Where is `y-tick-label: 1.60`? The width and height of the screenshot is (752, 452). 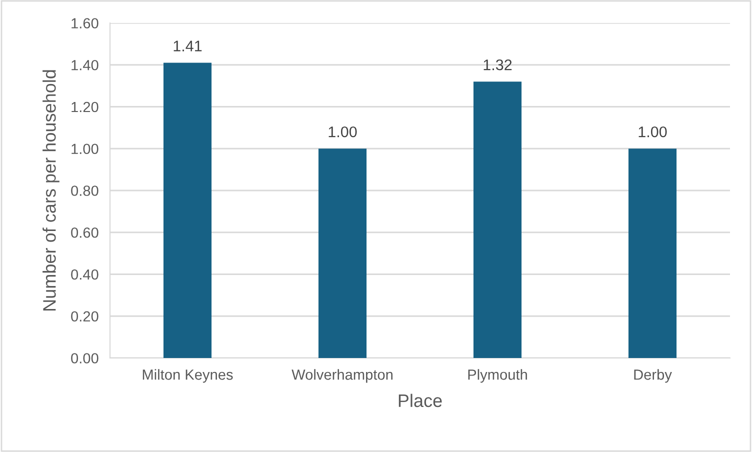 y-tick-label: 1.60 is located at coordinates (85, 23).